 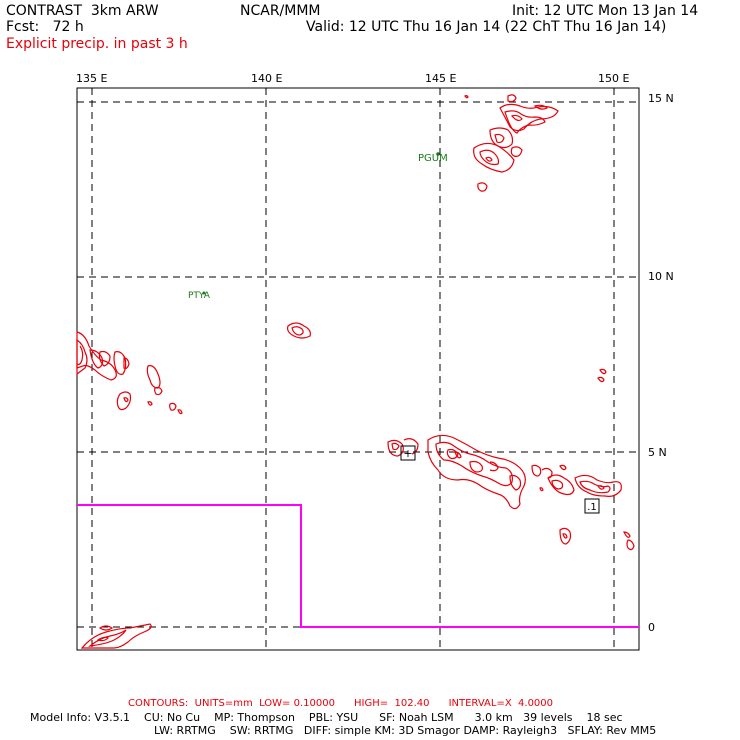 I want to click on lon-label-135: 135 E, so click(x=92, y=78).